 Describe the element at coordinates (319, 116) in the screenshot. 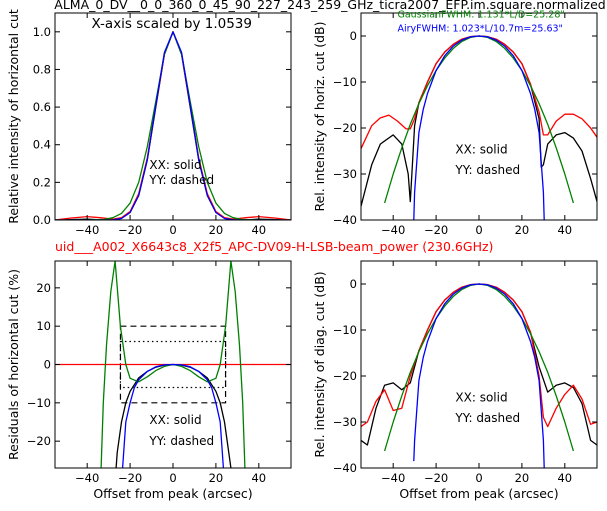

I see `y-axis-label: Rel. intensity of horiz. cut (dB)` at that location.